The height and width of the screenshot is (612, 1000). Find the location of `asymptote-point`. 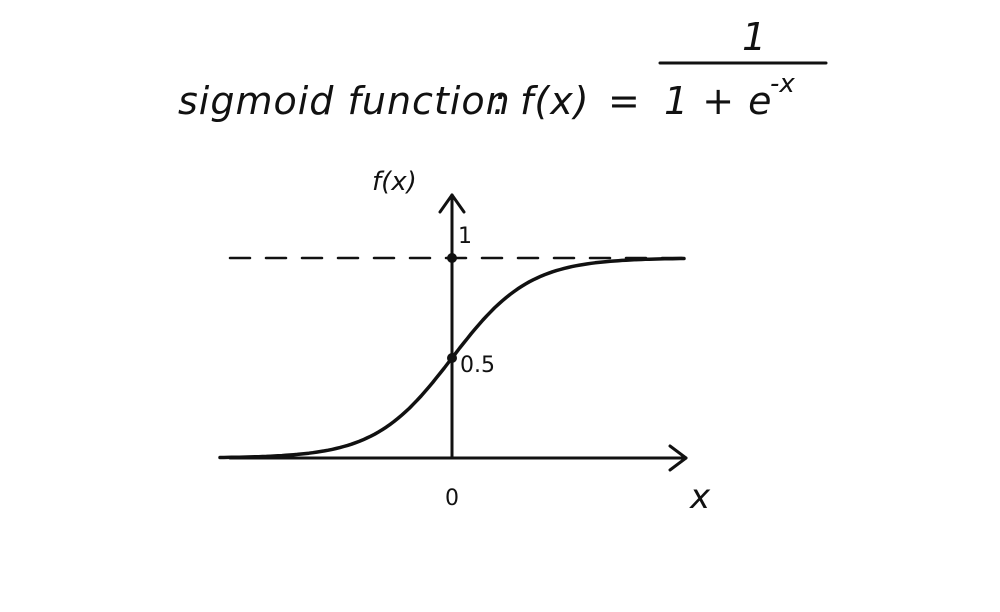

asymptote-point is located at coordinates (452, 258).